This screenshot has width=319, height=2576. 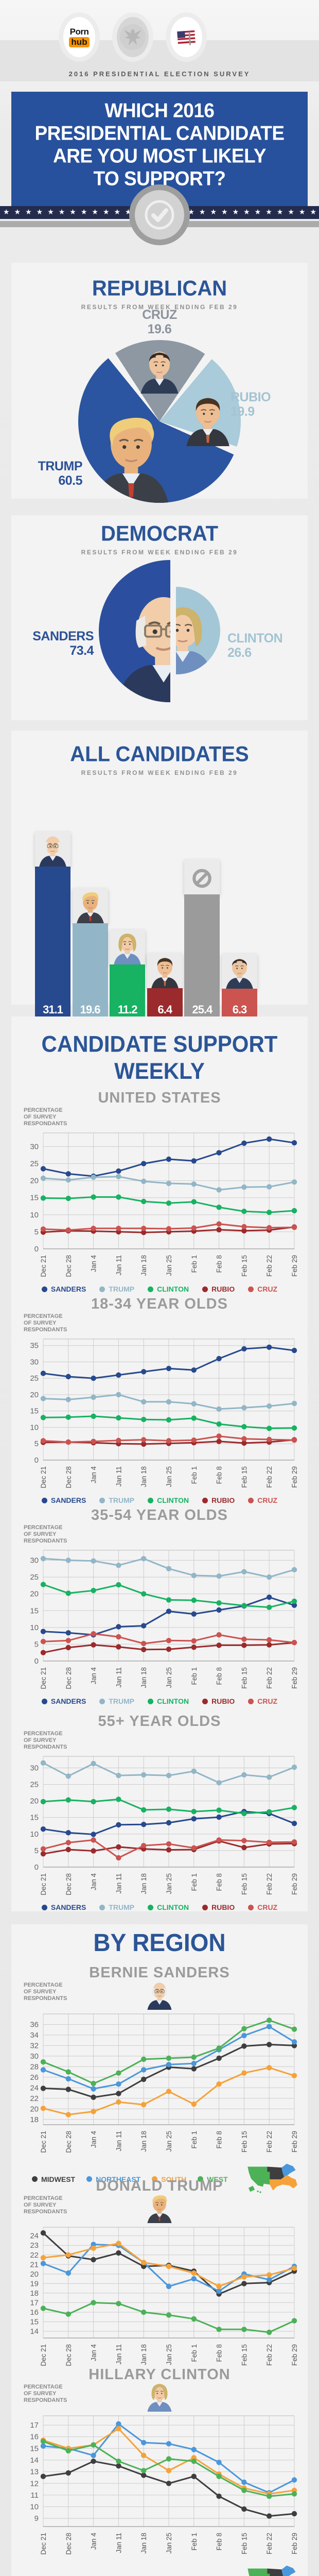 I want to click on republican-pie-chart, so click(x=159, y=421).